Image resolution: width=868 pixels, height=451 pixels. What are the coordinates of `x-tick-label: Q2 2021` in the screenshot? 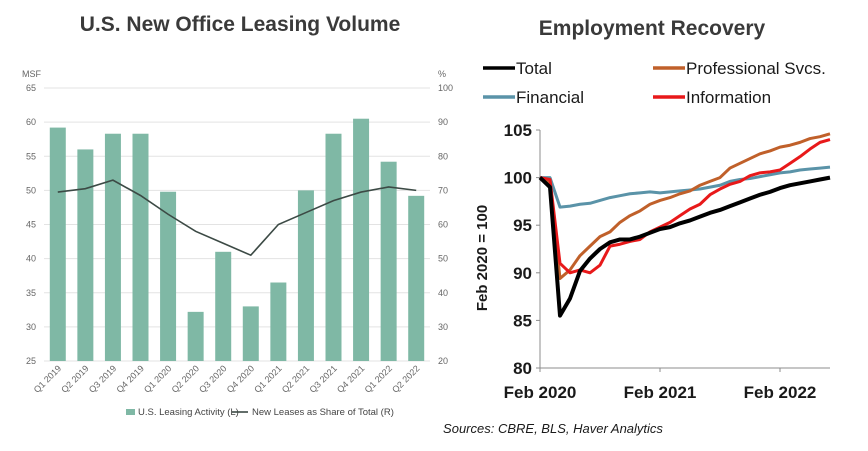 It's located at (295, 378).